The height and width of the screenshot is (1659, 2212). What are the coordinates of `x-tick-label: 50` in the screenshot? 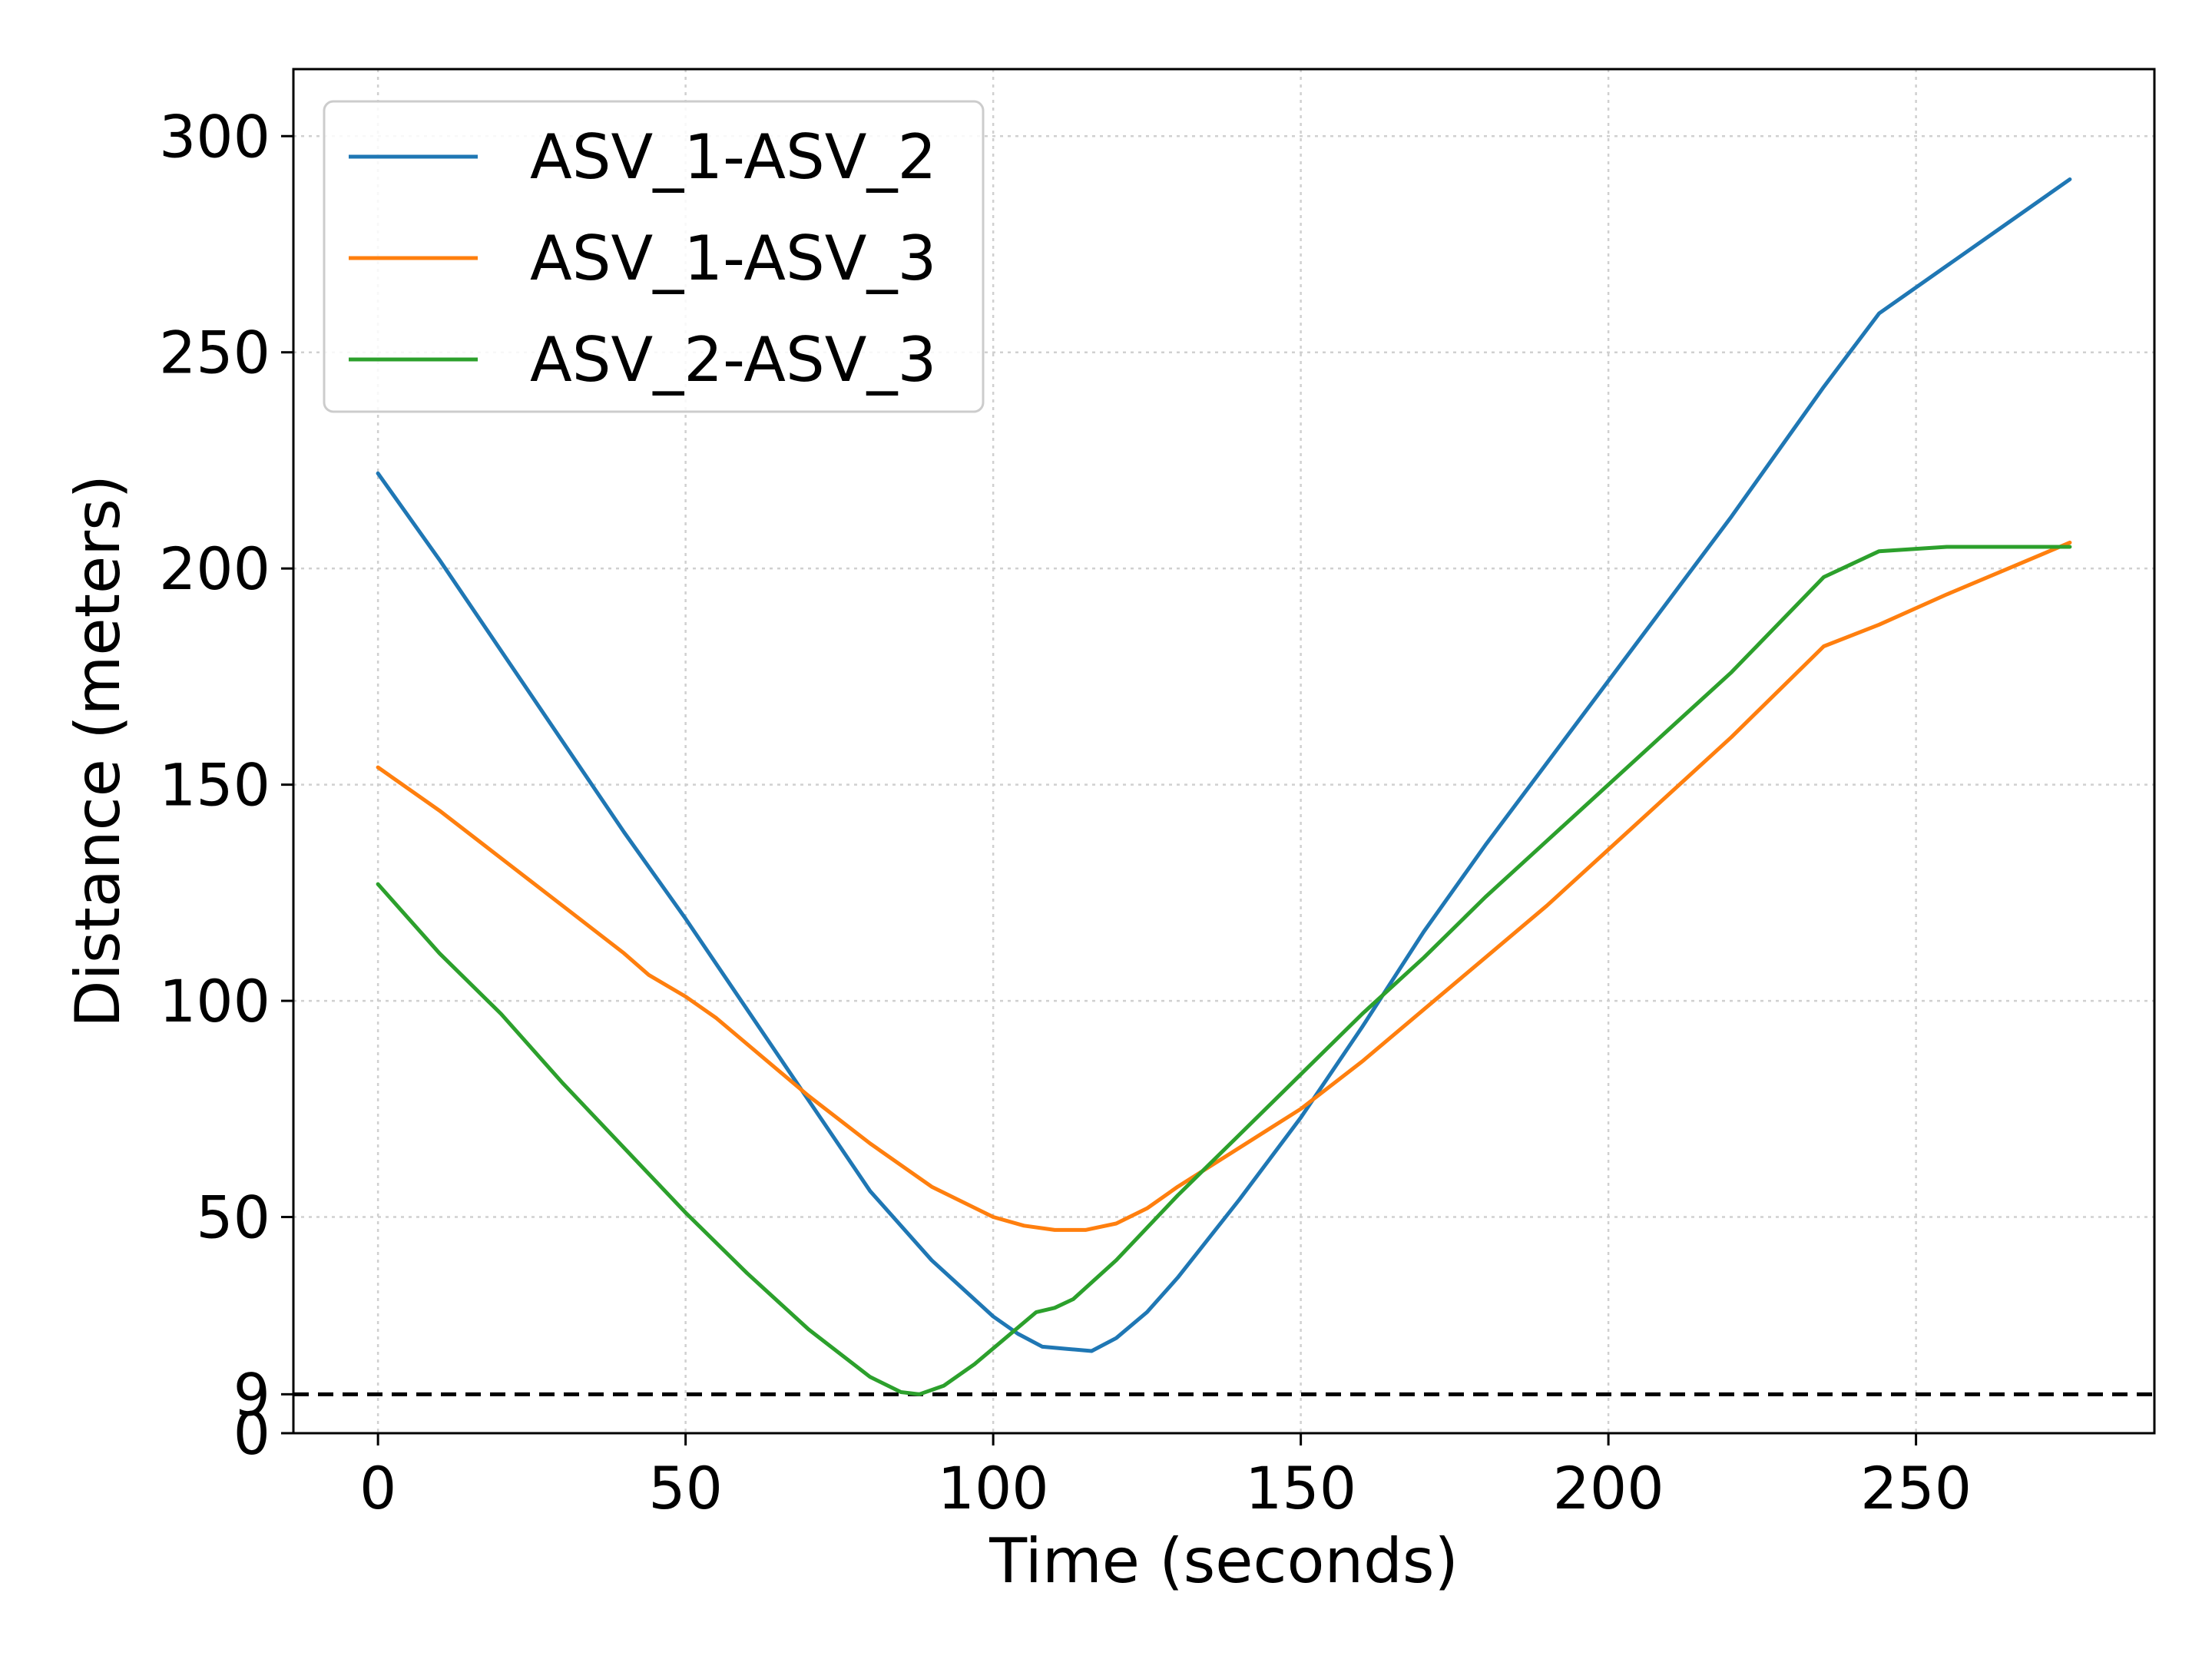 It's located at (685, 1488).